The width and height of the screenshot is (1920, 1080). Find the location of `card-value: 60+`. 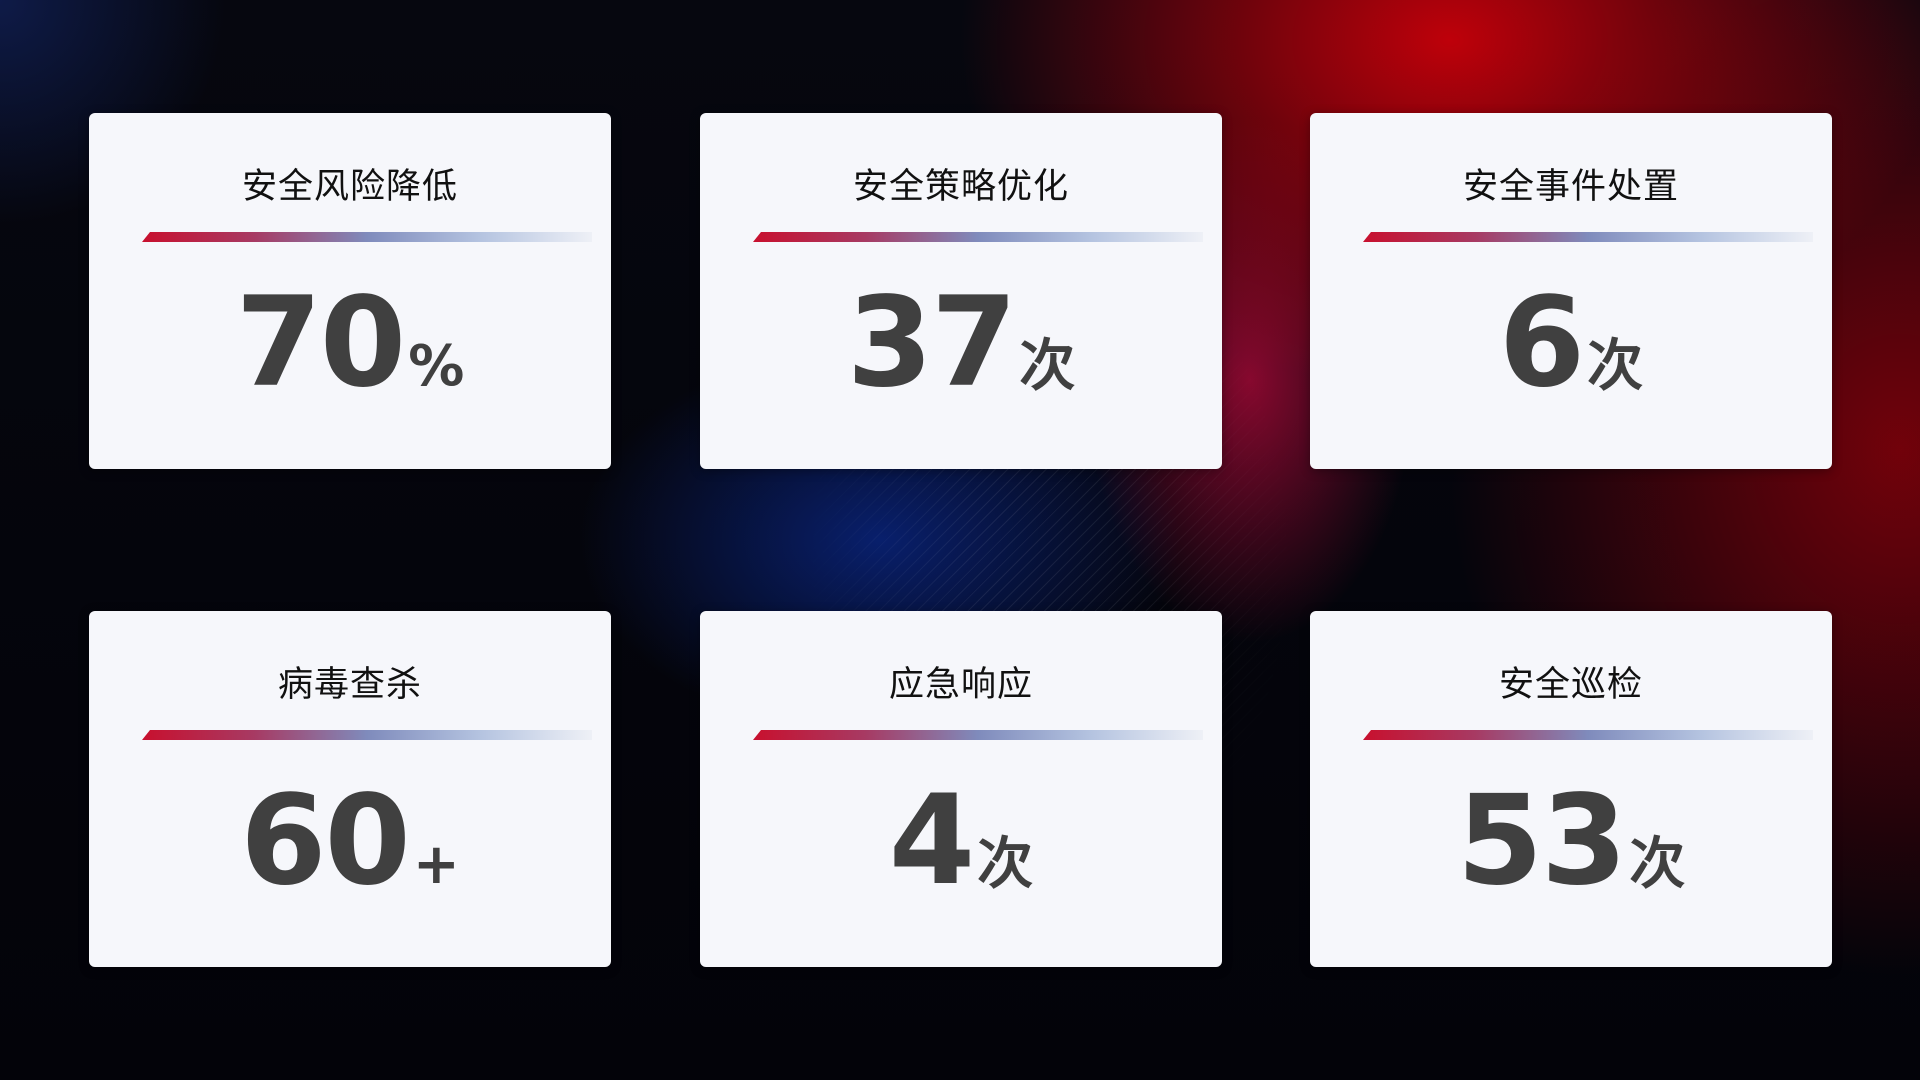

card-value: 60+ is located at coordinates (350, 841).